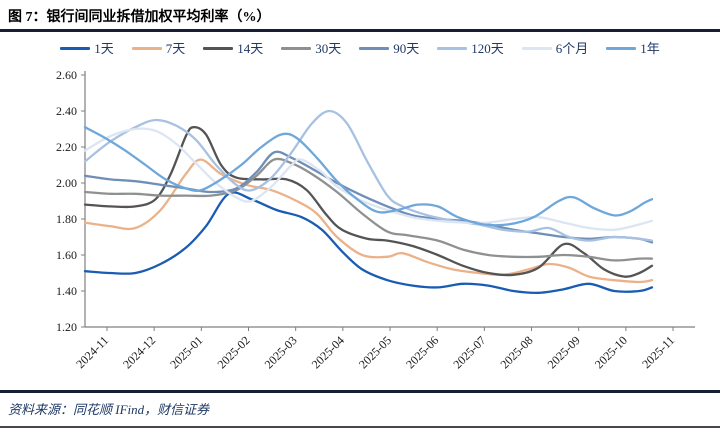 The height and width of the screenshot is (429, 720). Describe the element at coordinates (66, 111) in the screenshot. I see `y-tick-label: 2.40` at that location.